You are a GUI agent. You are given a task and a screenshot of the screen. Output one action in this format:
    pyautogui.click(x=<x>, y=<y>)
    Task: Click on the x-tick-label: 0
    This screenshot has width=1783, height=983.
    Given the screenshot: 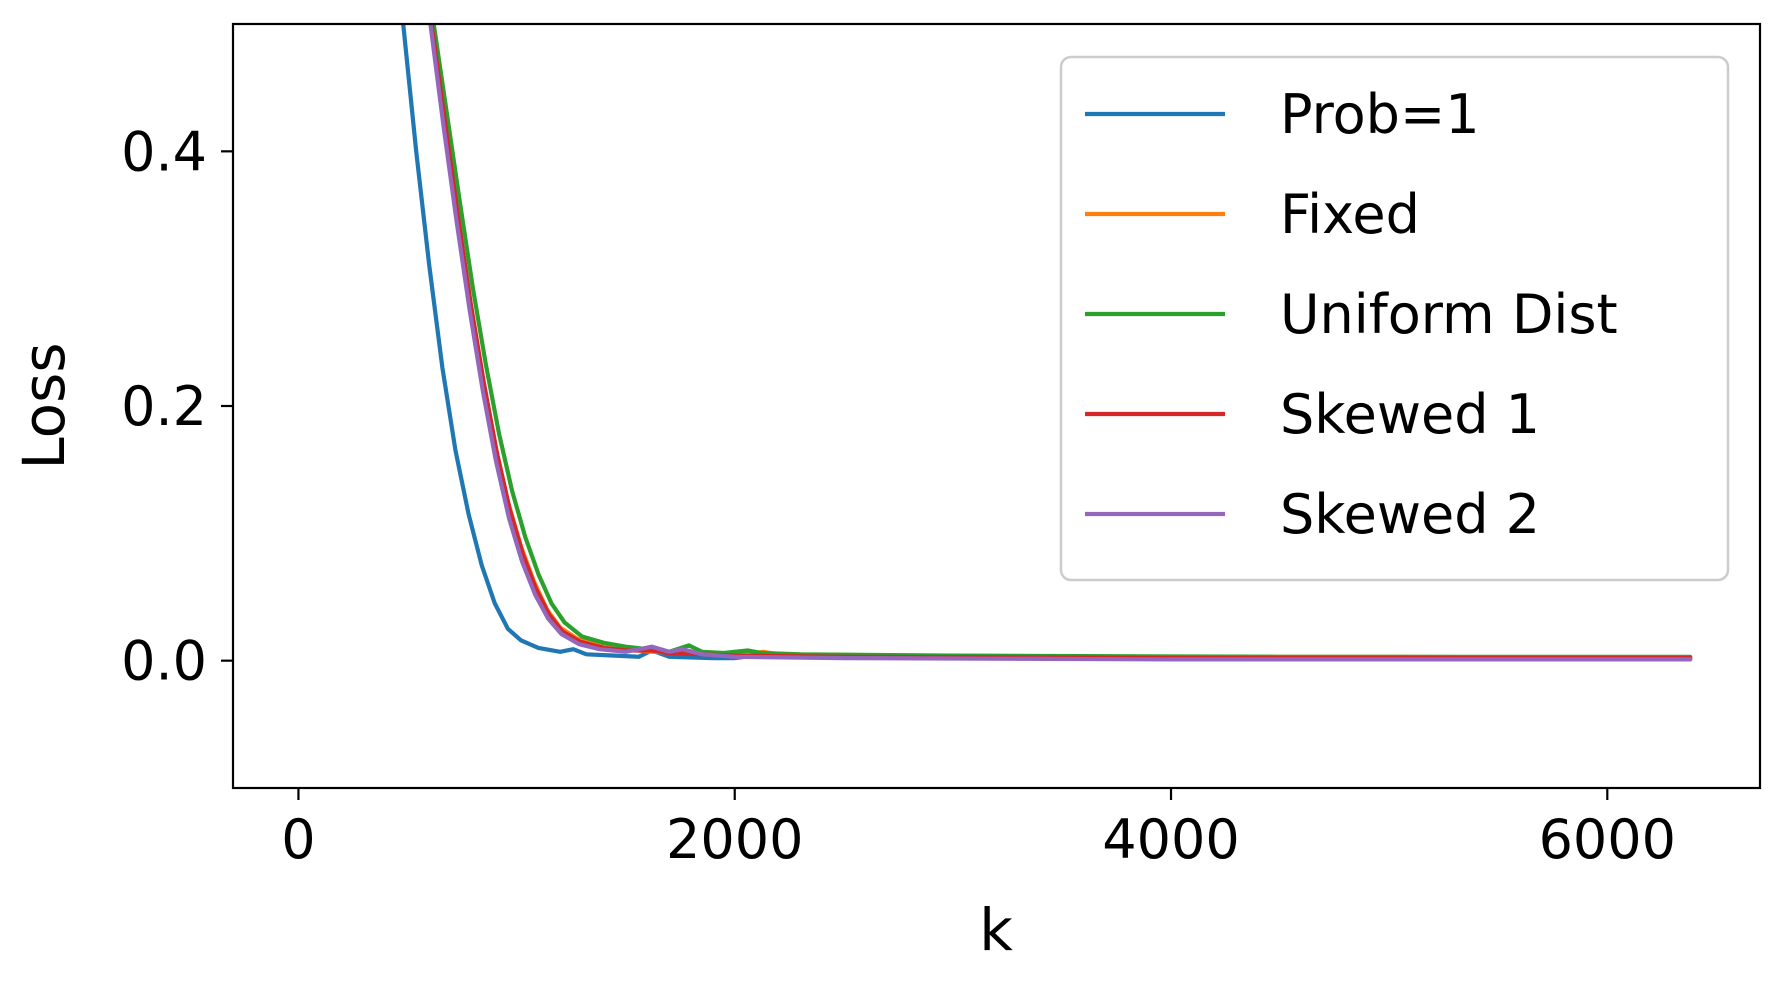 What is the action you would take?
    pyautogui.click(x=298, y=839)
    